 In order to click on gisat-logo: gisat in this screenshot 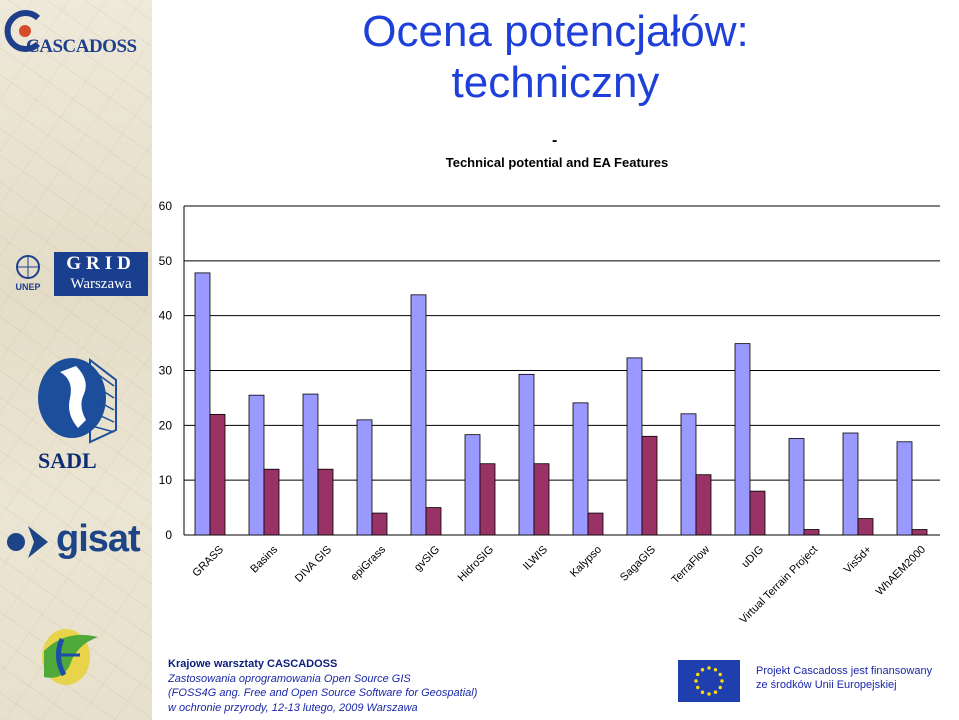, I will do `click(77, 543)`.